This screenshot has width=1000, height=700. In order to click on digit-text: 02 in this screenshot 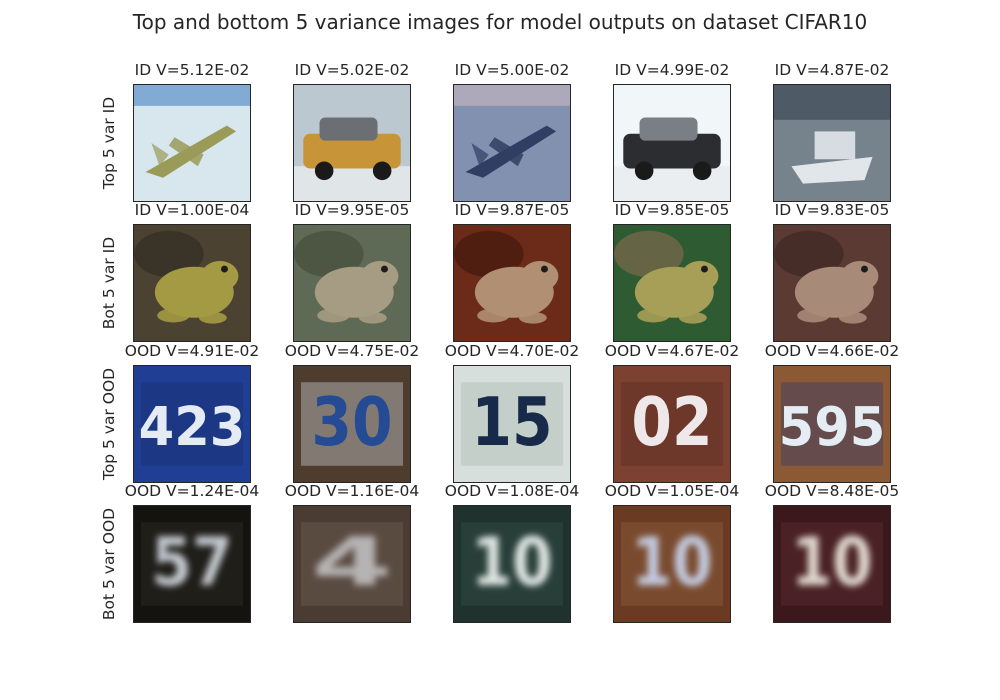, I will do `click(671, 422)`.